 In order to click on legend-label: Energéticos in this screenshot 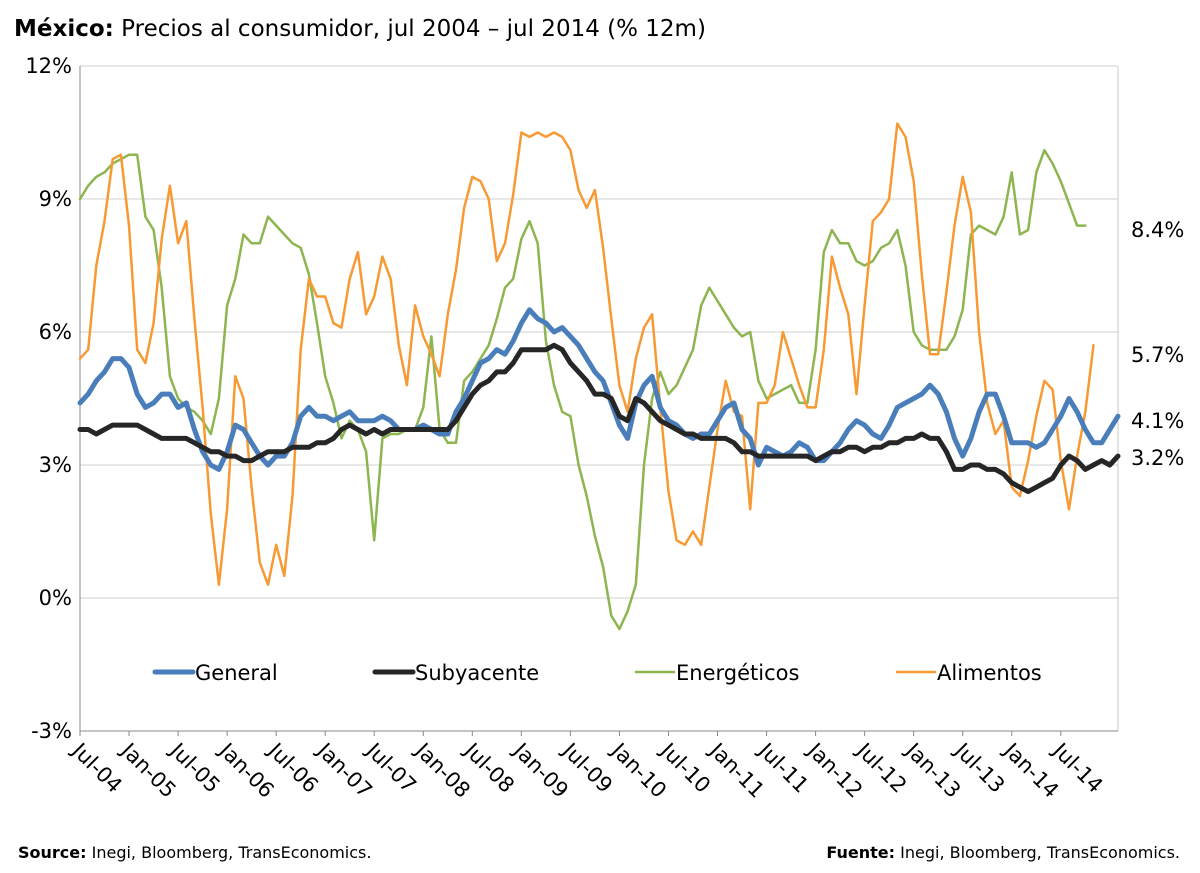, I will do `click(737, 673)`.